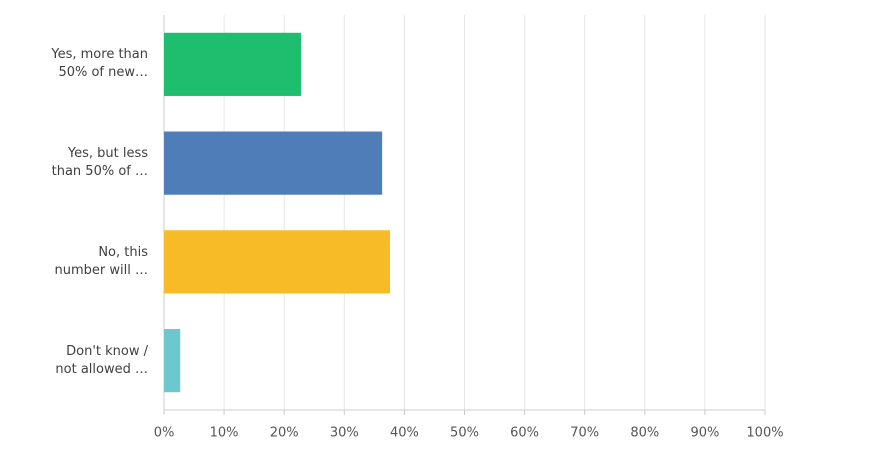  What do you see at coordinates (764, 433) in the screenshot?
I see `x-tick-label: 100%` at bounding box center [764, 433].